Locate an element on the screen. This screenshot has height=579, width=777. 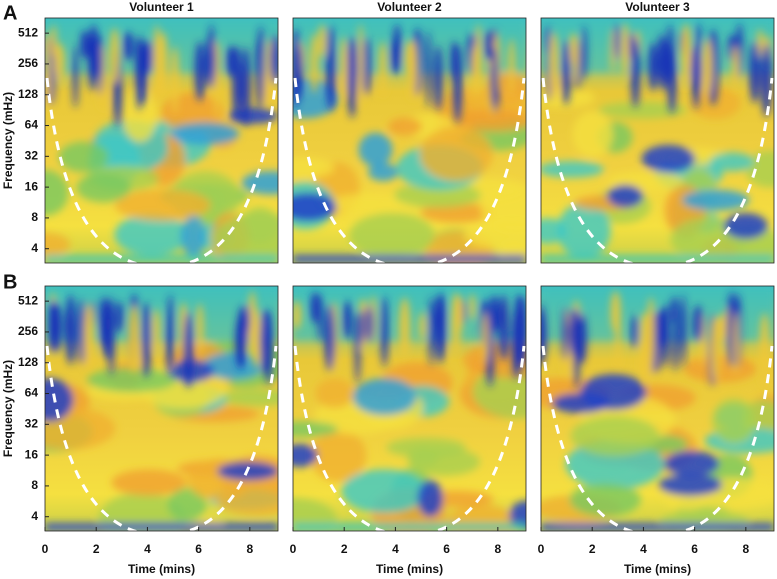
x-tick-label: 6 is located at coordinates (198, 549).